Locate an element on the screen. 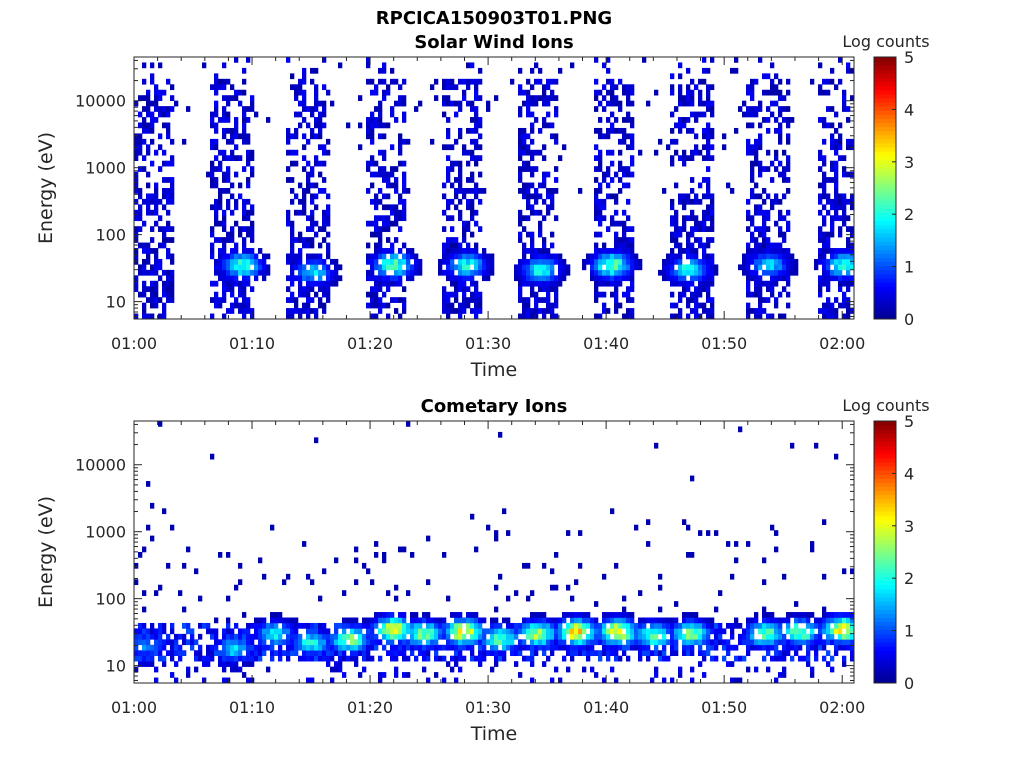 The width and height of the screenshot is (1024, 768). x-tick-label: 01:20 is located at coordinates (370, 343).